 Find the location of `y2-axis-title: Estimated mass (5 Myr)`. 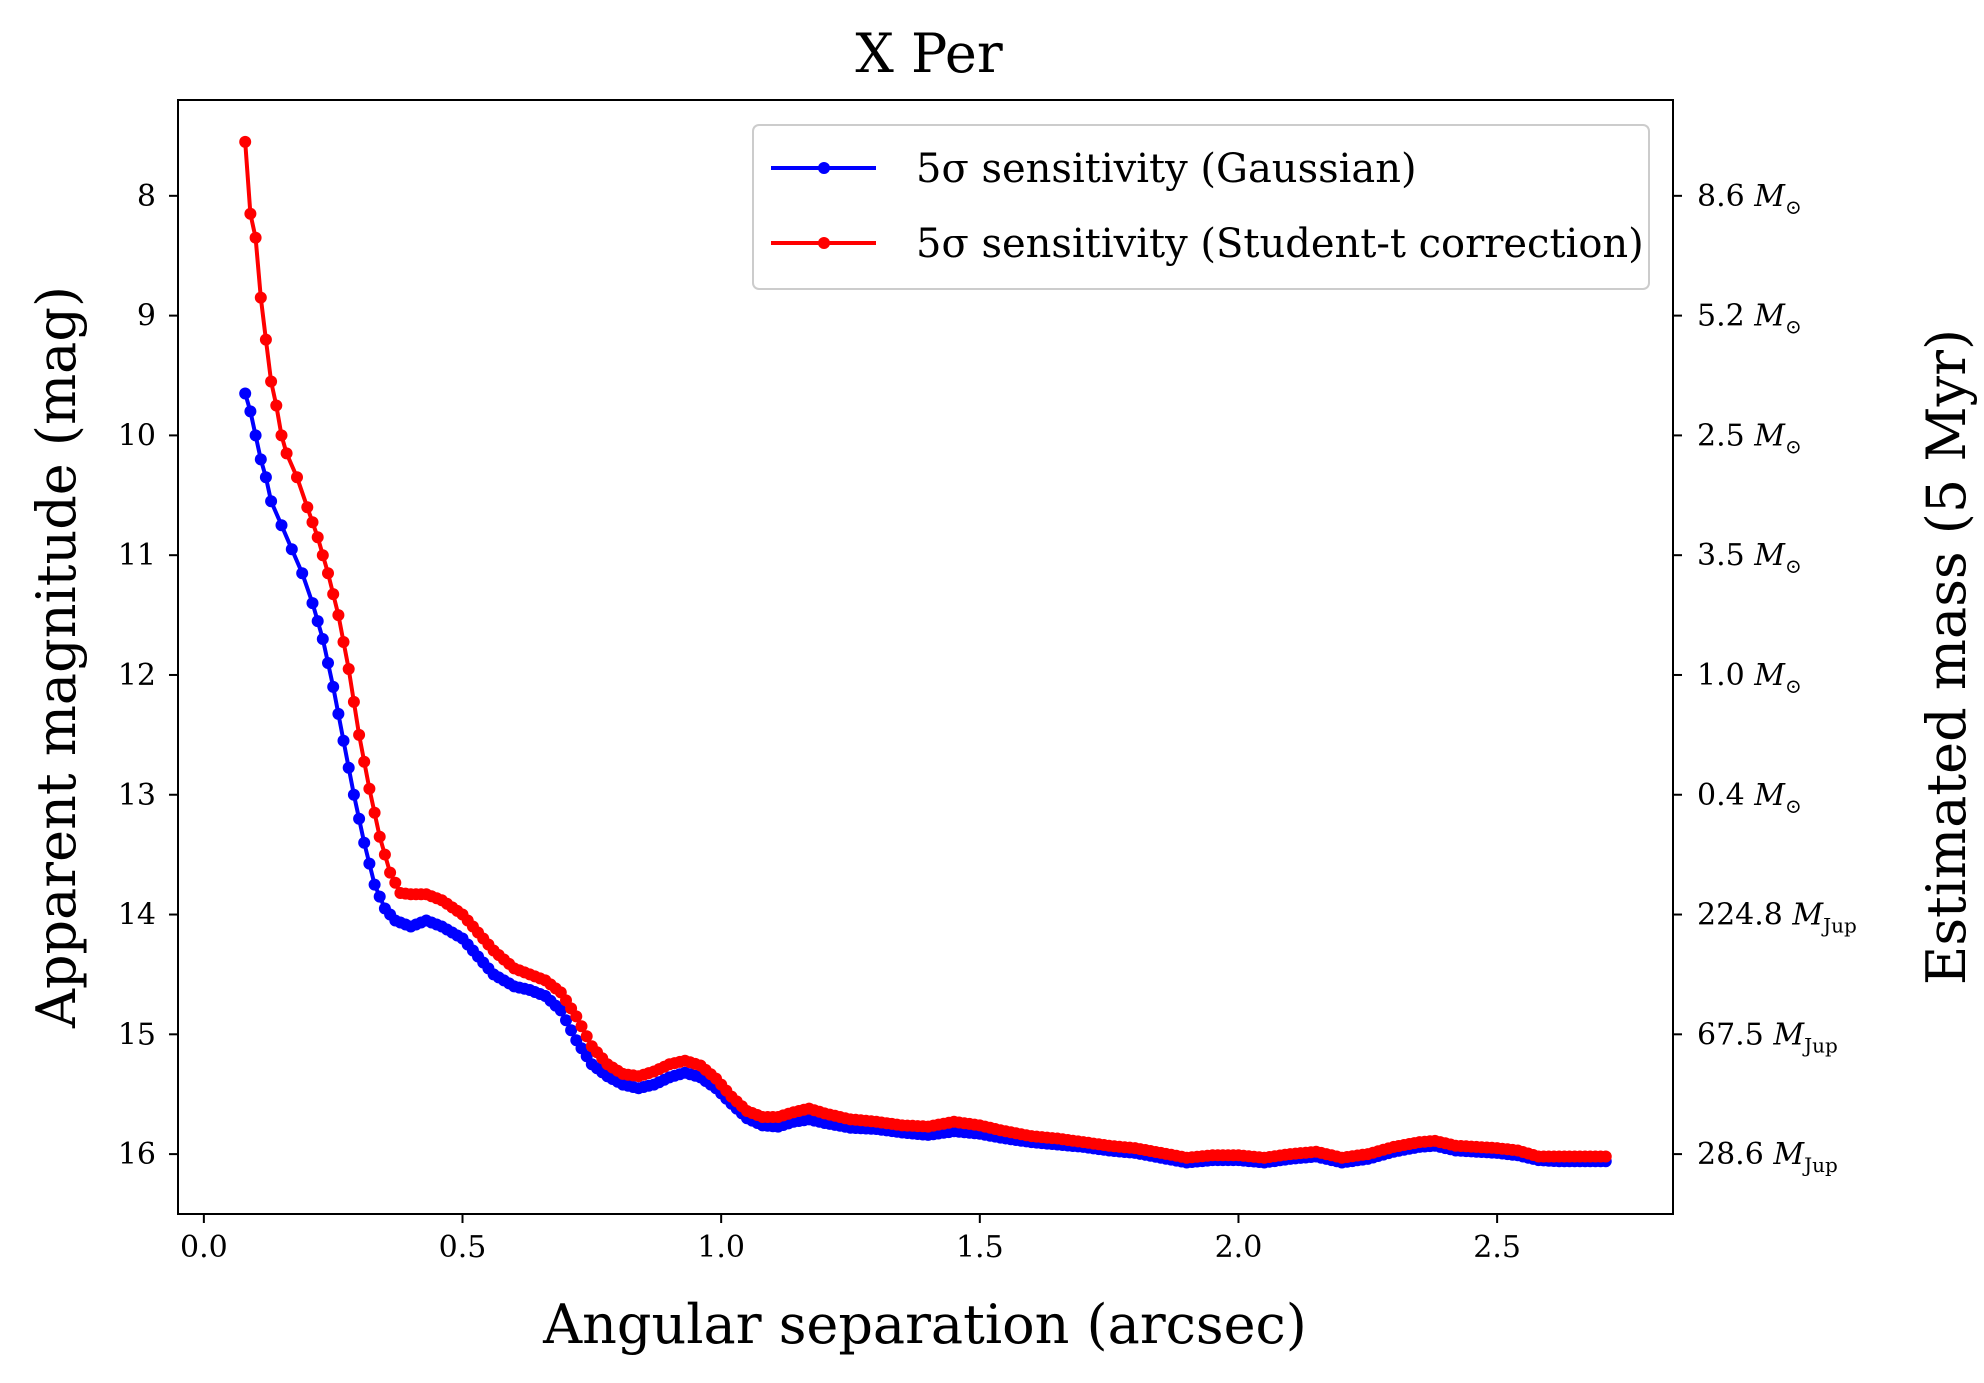

y2-axis-title: Estimated mass (5 Myr) is located at coordinates (1946, 657).